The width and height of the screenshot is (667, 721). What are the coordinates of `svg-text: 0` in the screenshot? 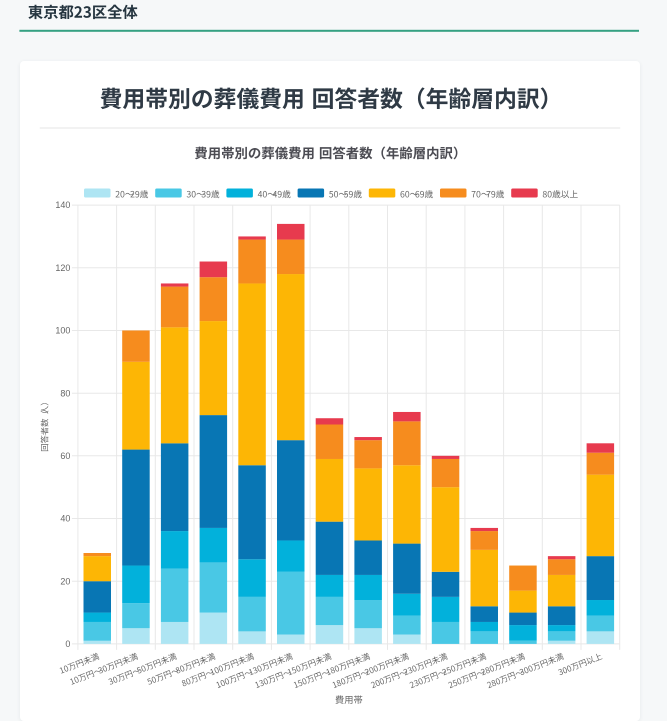 It's located at (67, 644).